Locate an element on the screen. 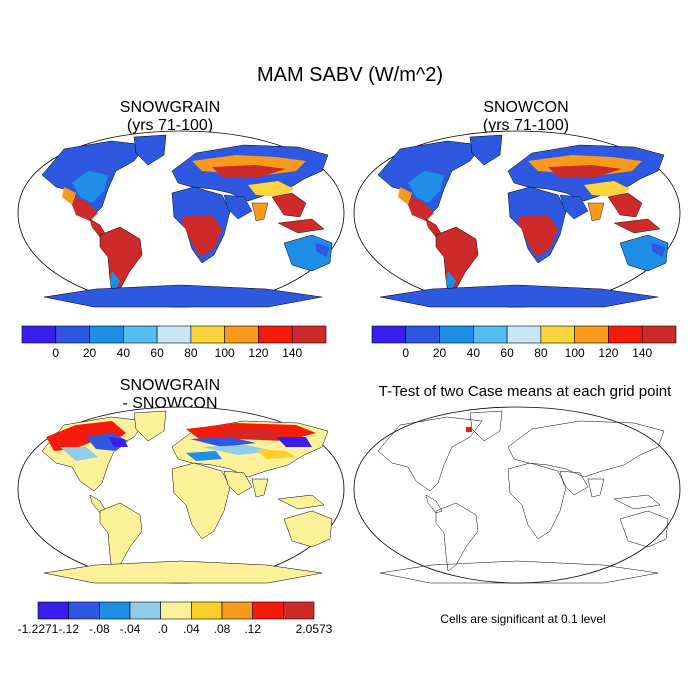 This screenshot has height=700, width=700. colorbar-label: -.08 is located at coordinates (99, 629).